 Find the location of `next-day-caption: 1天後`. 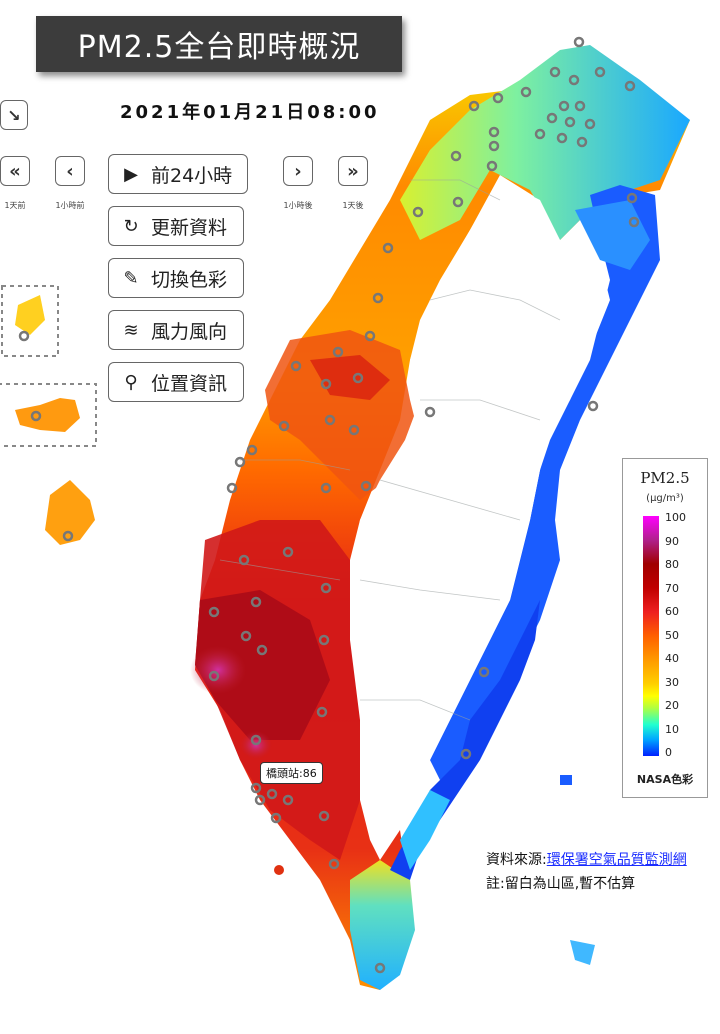

next-day-caption: 1天後 is located at coordinates (353, 205).